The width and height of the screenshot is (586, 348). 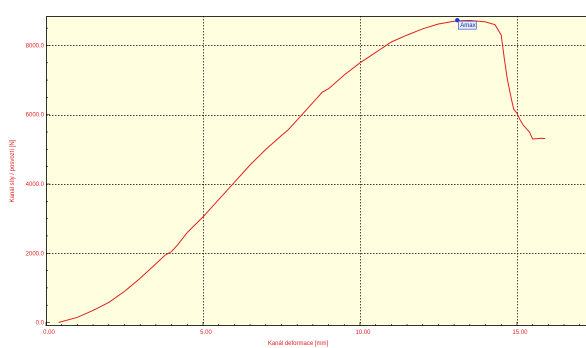 I want to click on y-tick-label: 2000.0, so click(x=35, y=254).